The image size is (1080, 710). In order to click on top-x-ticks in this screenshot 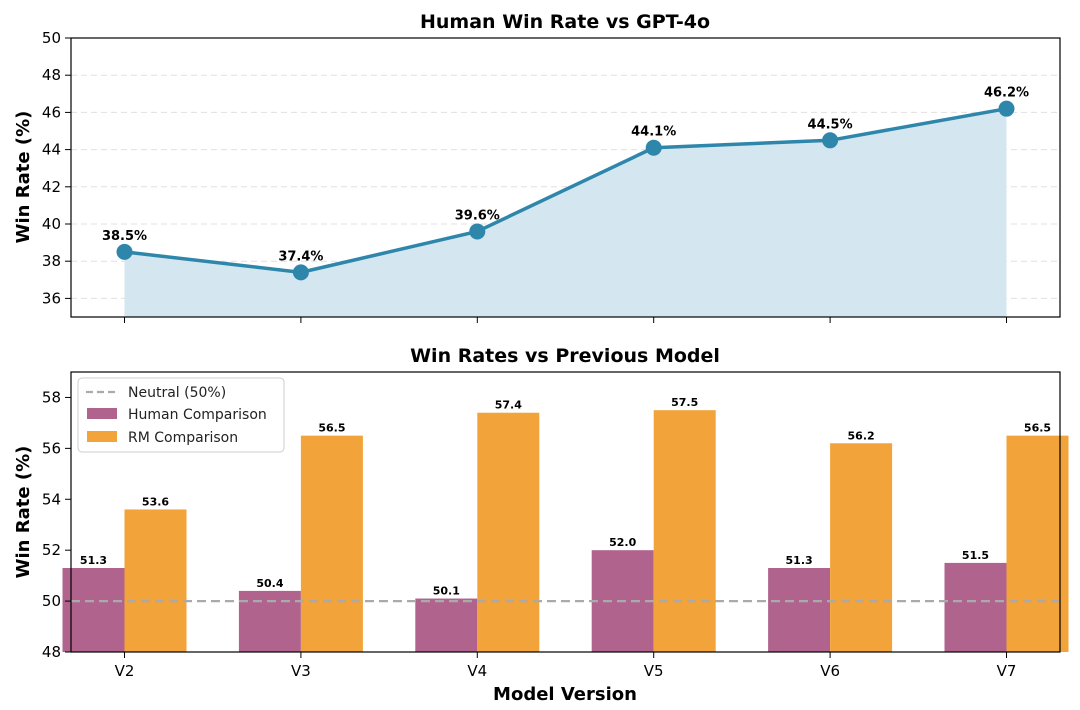, I will do `click(565, 320)`.